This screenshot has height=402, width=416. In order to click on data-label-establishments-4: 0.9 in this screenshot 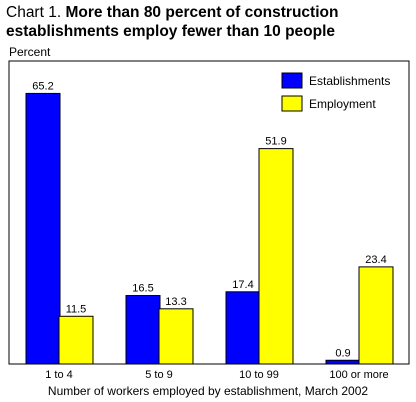, I will do `click(342, 353)`.